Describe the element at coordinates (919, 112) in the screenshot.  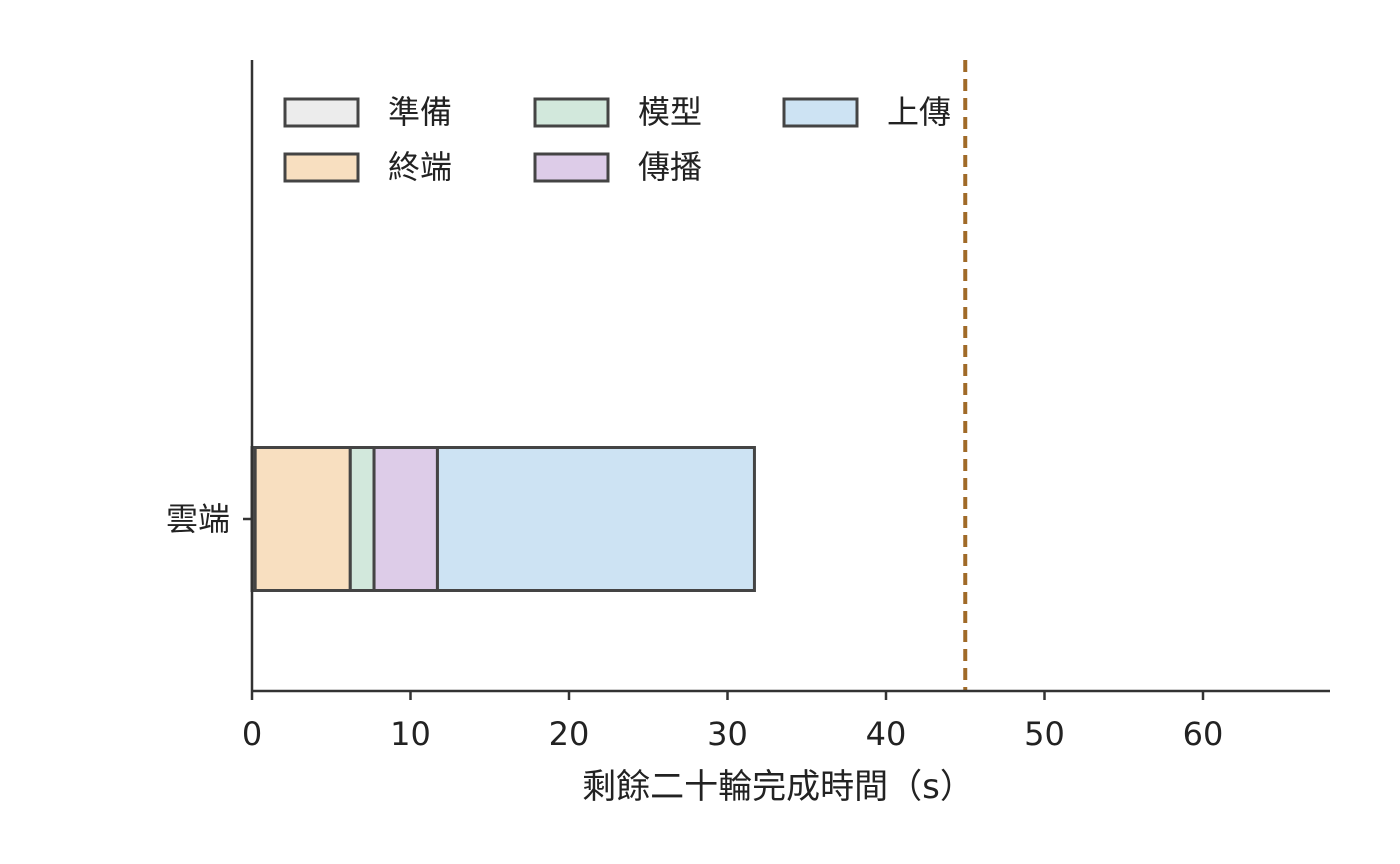
I see `legend-label: 上傳` at that location.